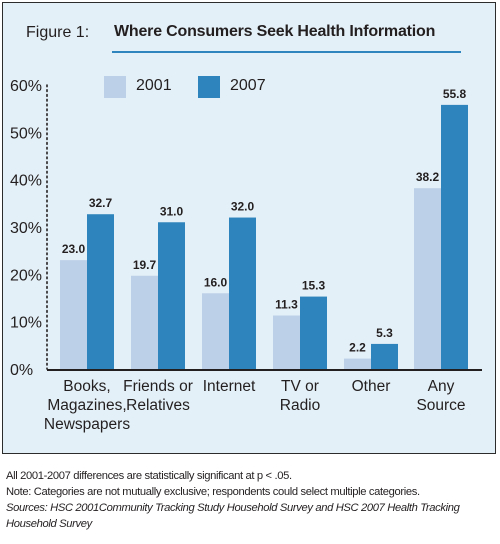 This screenshot has height=544, width=500. I want to click on x-tick-label: Any, so click(441, 386).